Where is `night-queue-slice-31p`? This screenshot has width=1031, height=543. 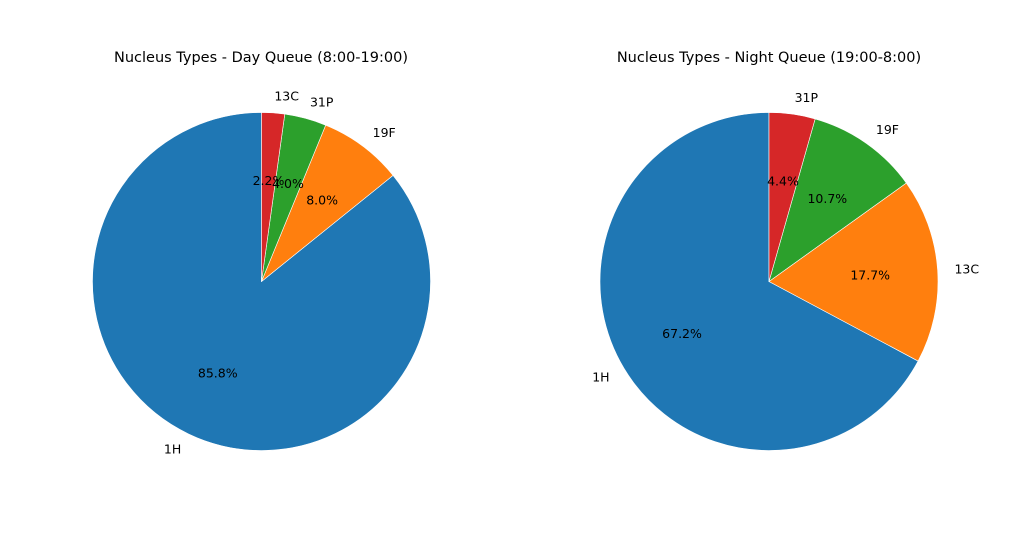
night-queue-slice-31p is located at coordinates (792, 197).